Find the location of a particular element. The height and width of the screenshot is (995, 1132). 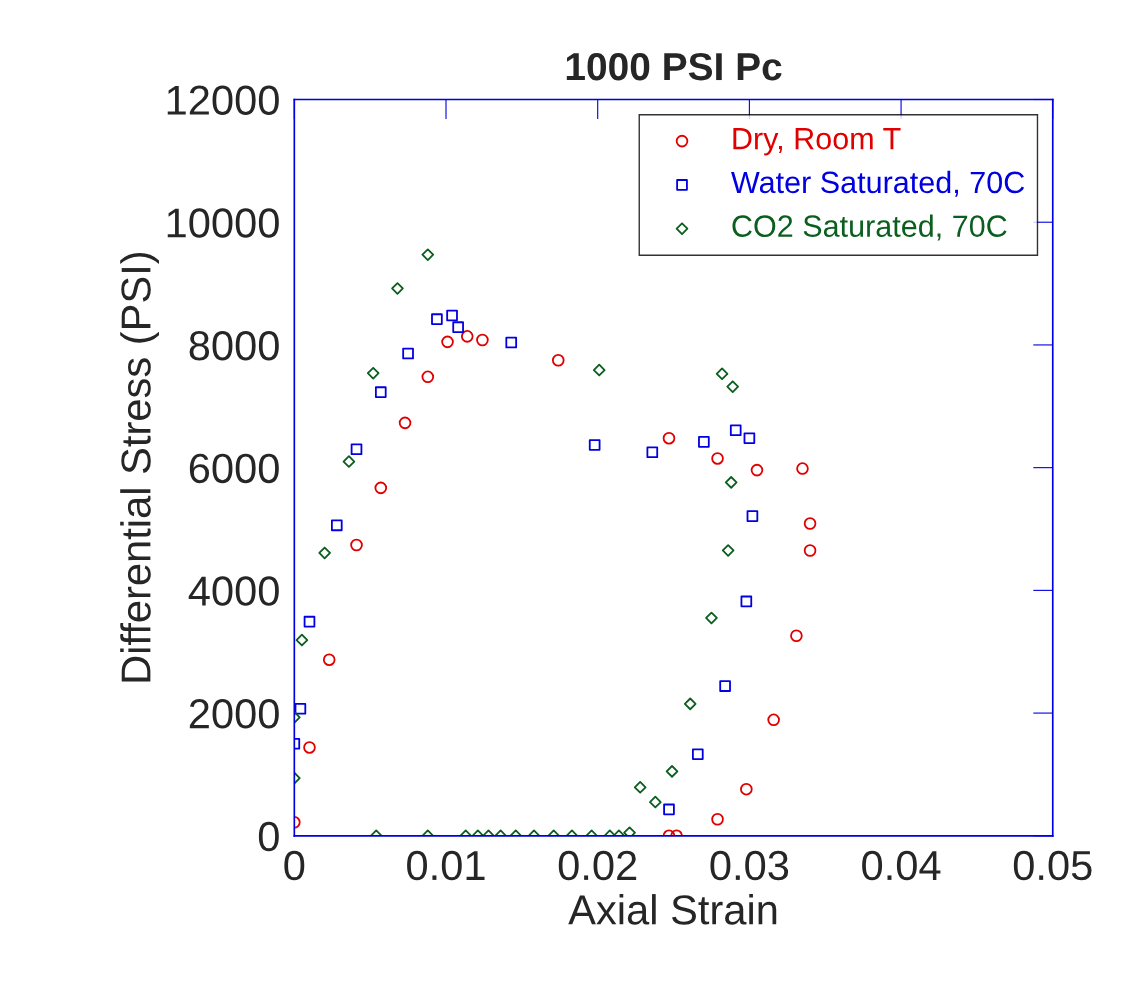

y-tick-label: 8000 is located at coordinates (234, 345).